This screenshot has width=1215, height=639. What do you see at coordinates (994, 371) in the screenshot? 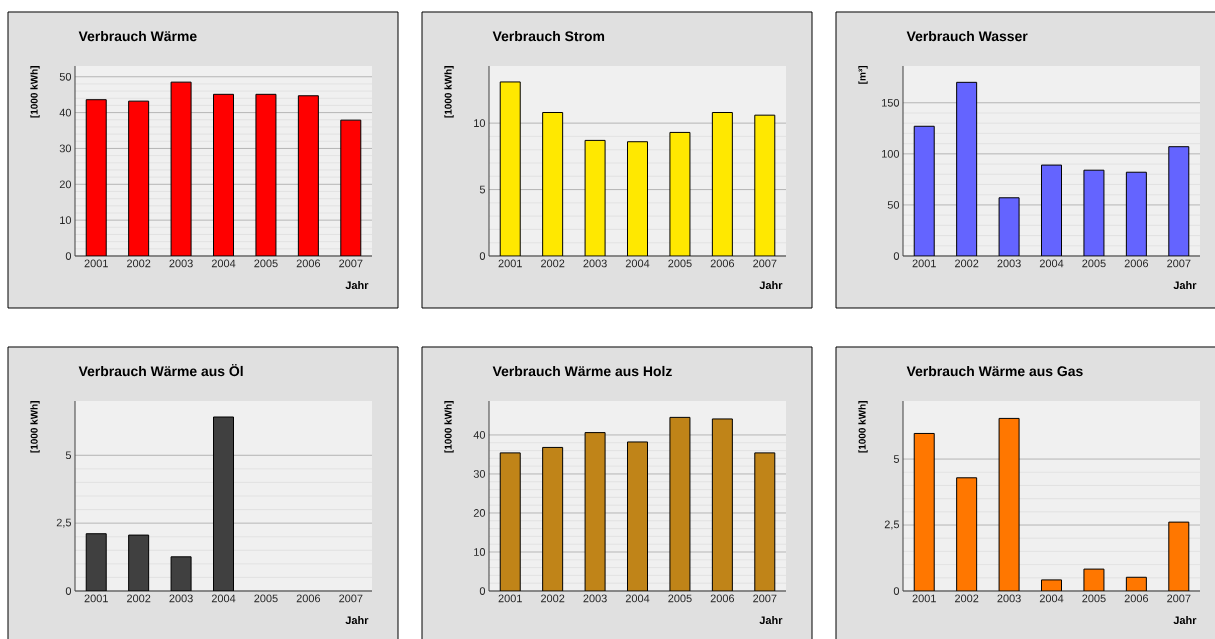
I see `chart-title: Verbrauch Wärme aus Gas` at bounding box center [994, 371].